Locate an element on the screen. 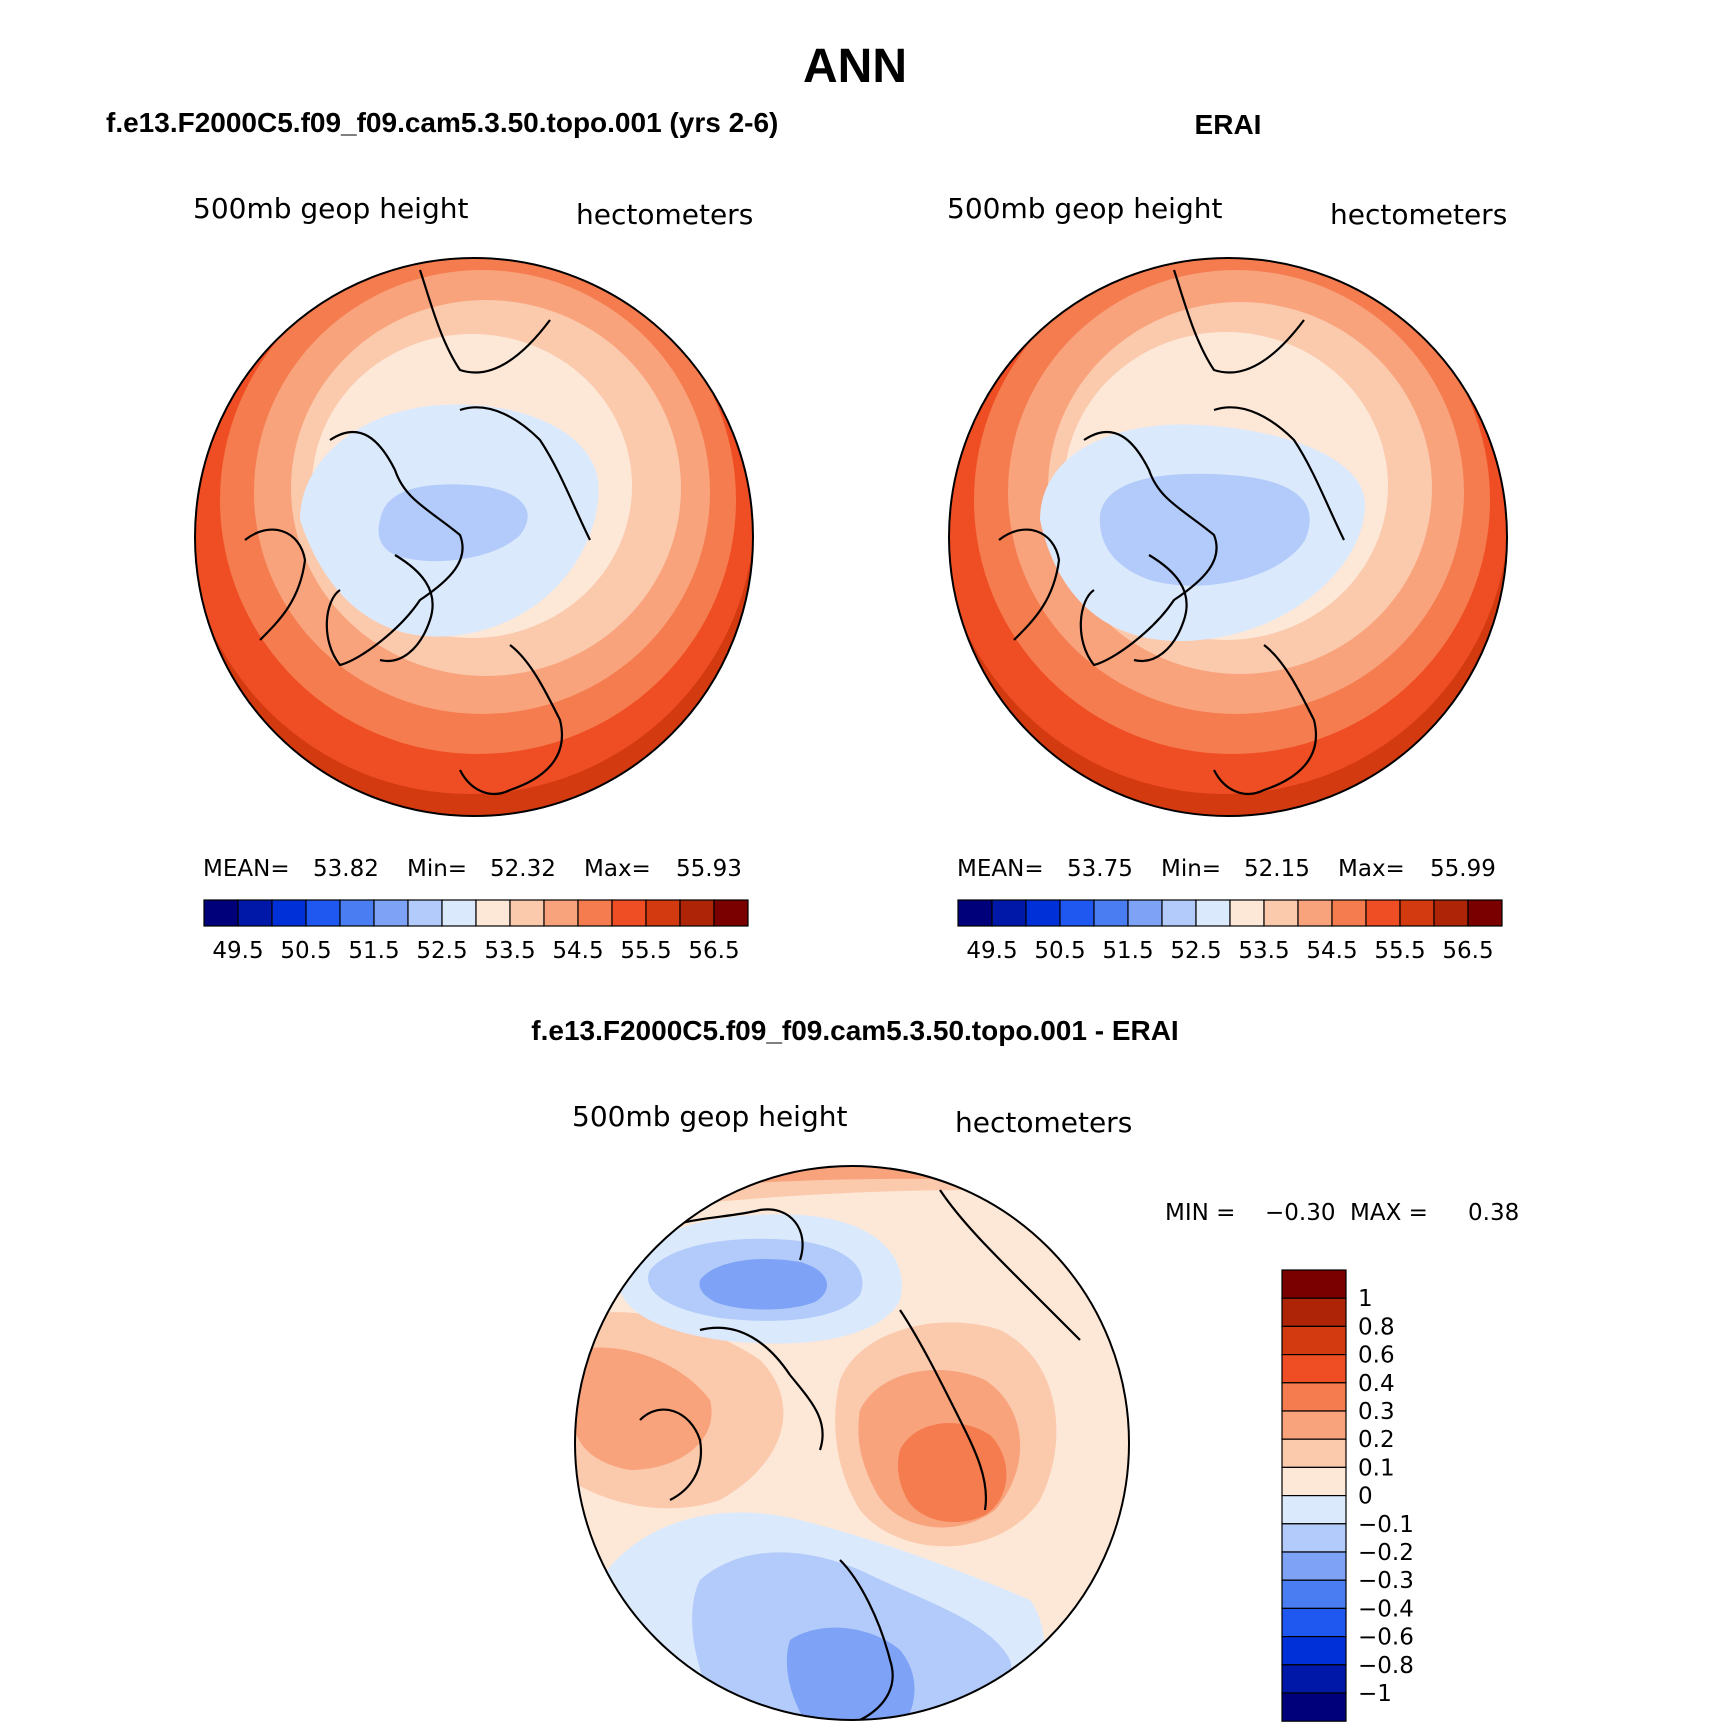 This screenshot has width=1710, height=1733. colorbar-tick-label: −0.4 is located at coordinates (1386, 1609).